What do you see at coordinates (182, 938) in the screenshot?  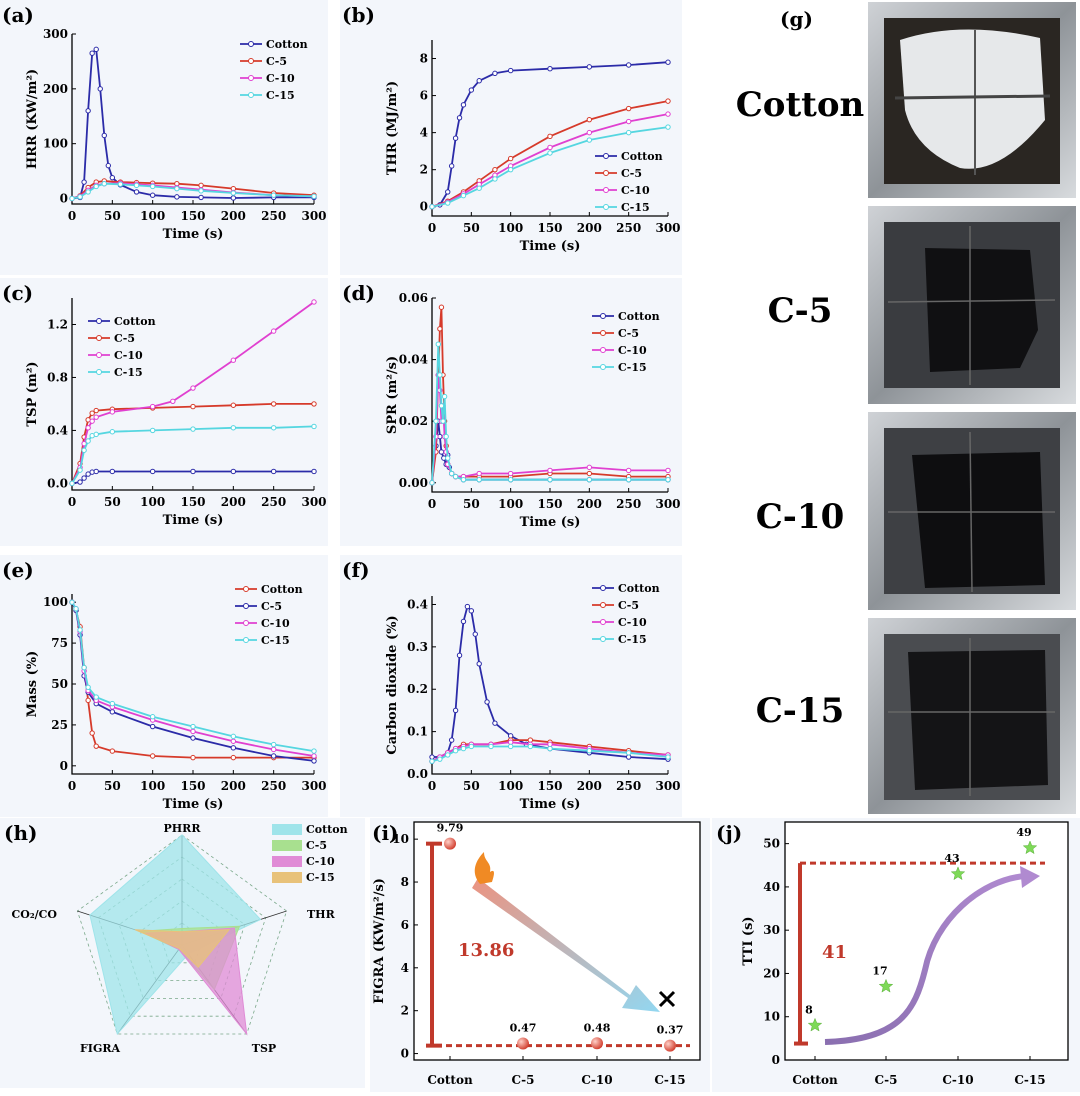 I see `radar-grid` at bounding box center [182, 938].